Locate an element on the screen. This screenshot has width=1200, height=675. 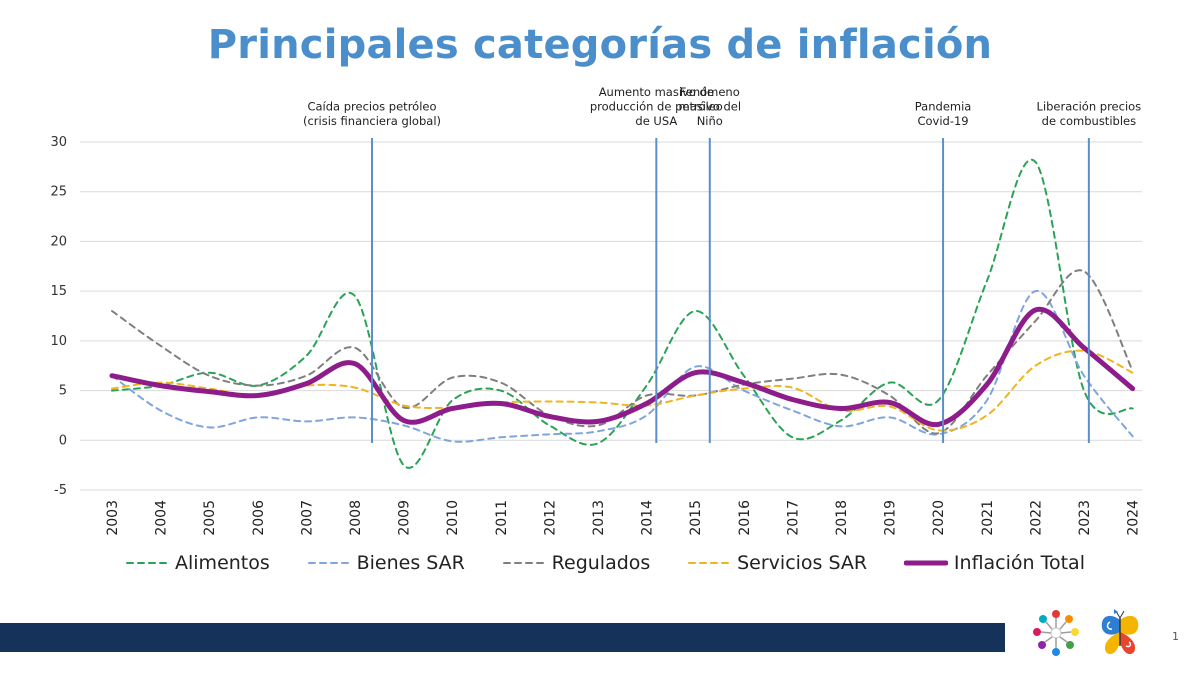
x-tick-label: 2012 is located at coordinates (550, 518).